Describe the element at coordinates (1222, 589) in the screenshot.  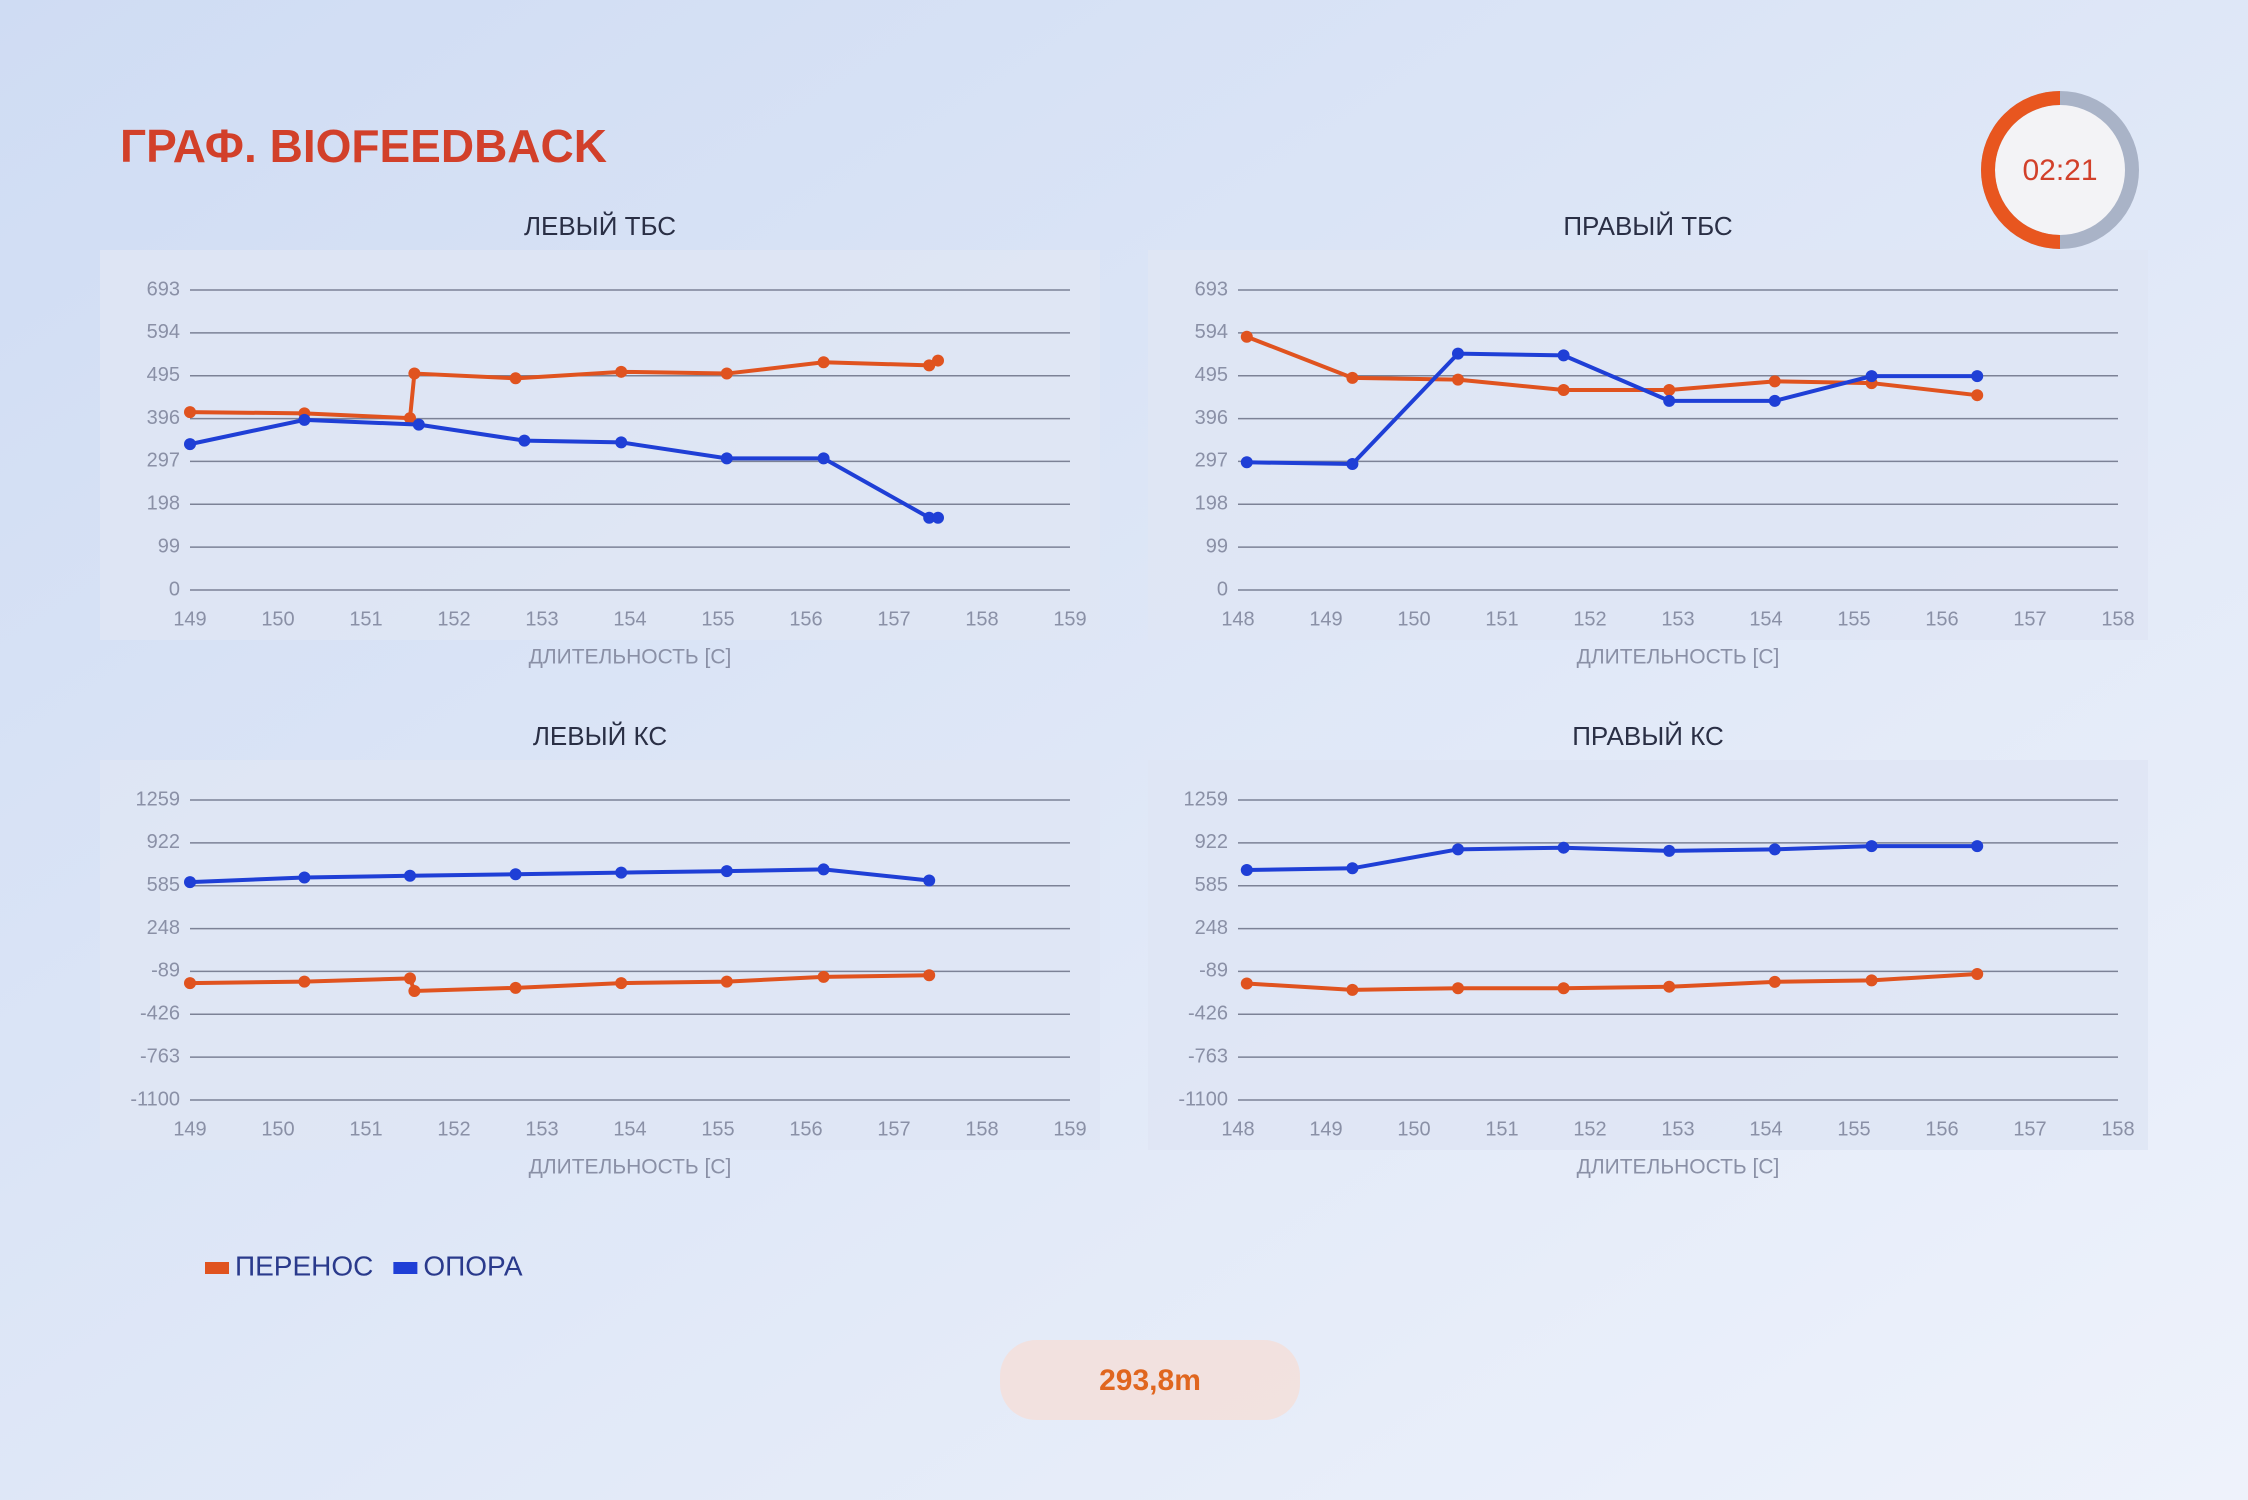
I see `y-tick-label: 0` at that location.